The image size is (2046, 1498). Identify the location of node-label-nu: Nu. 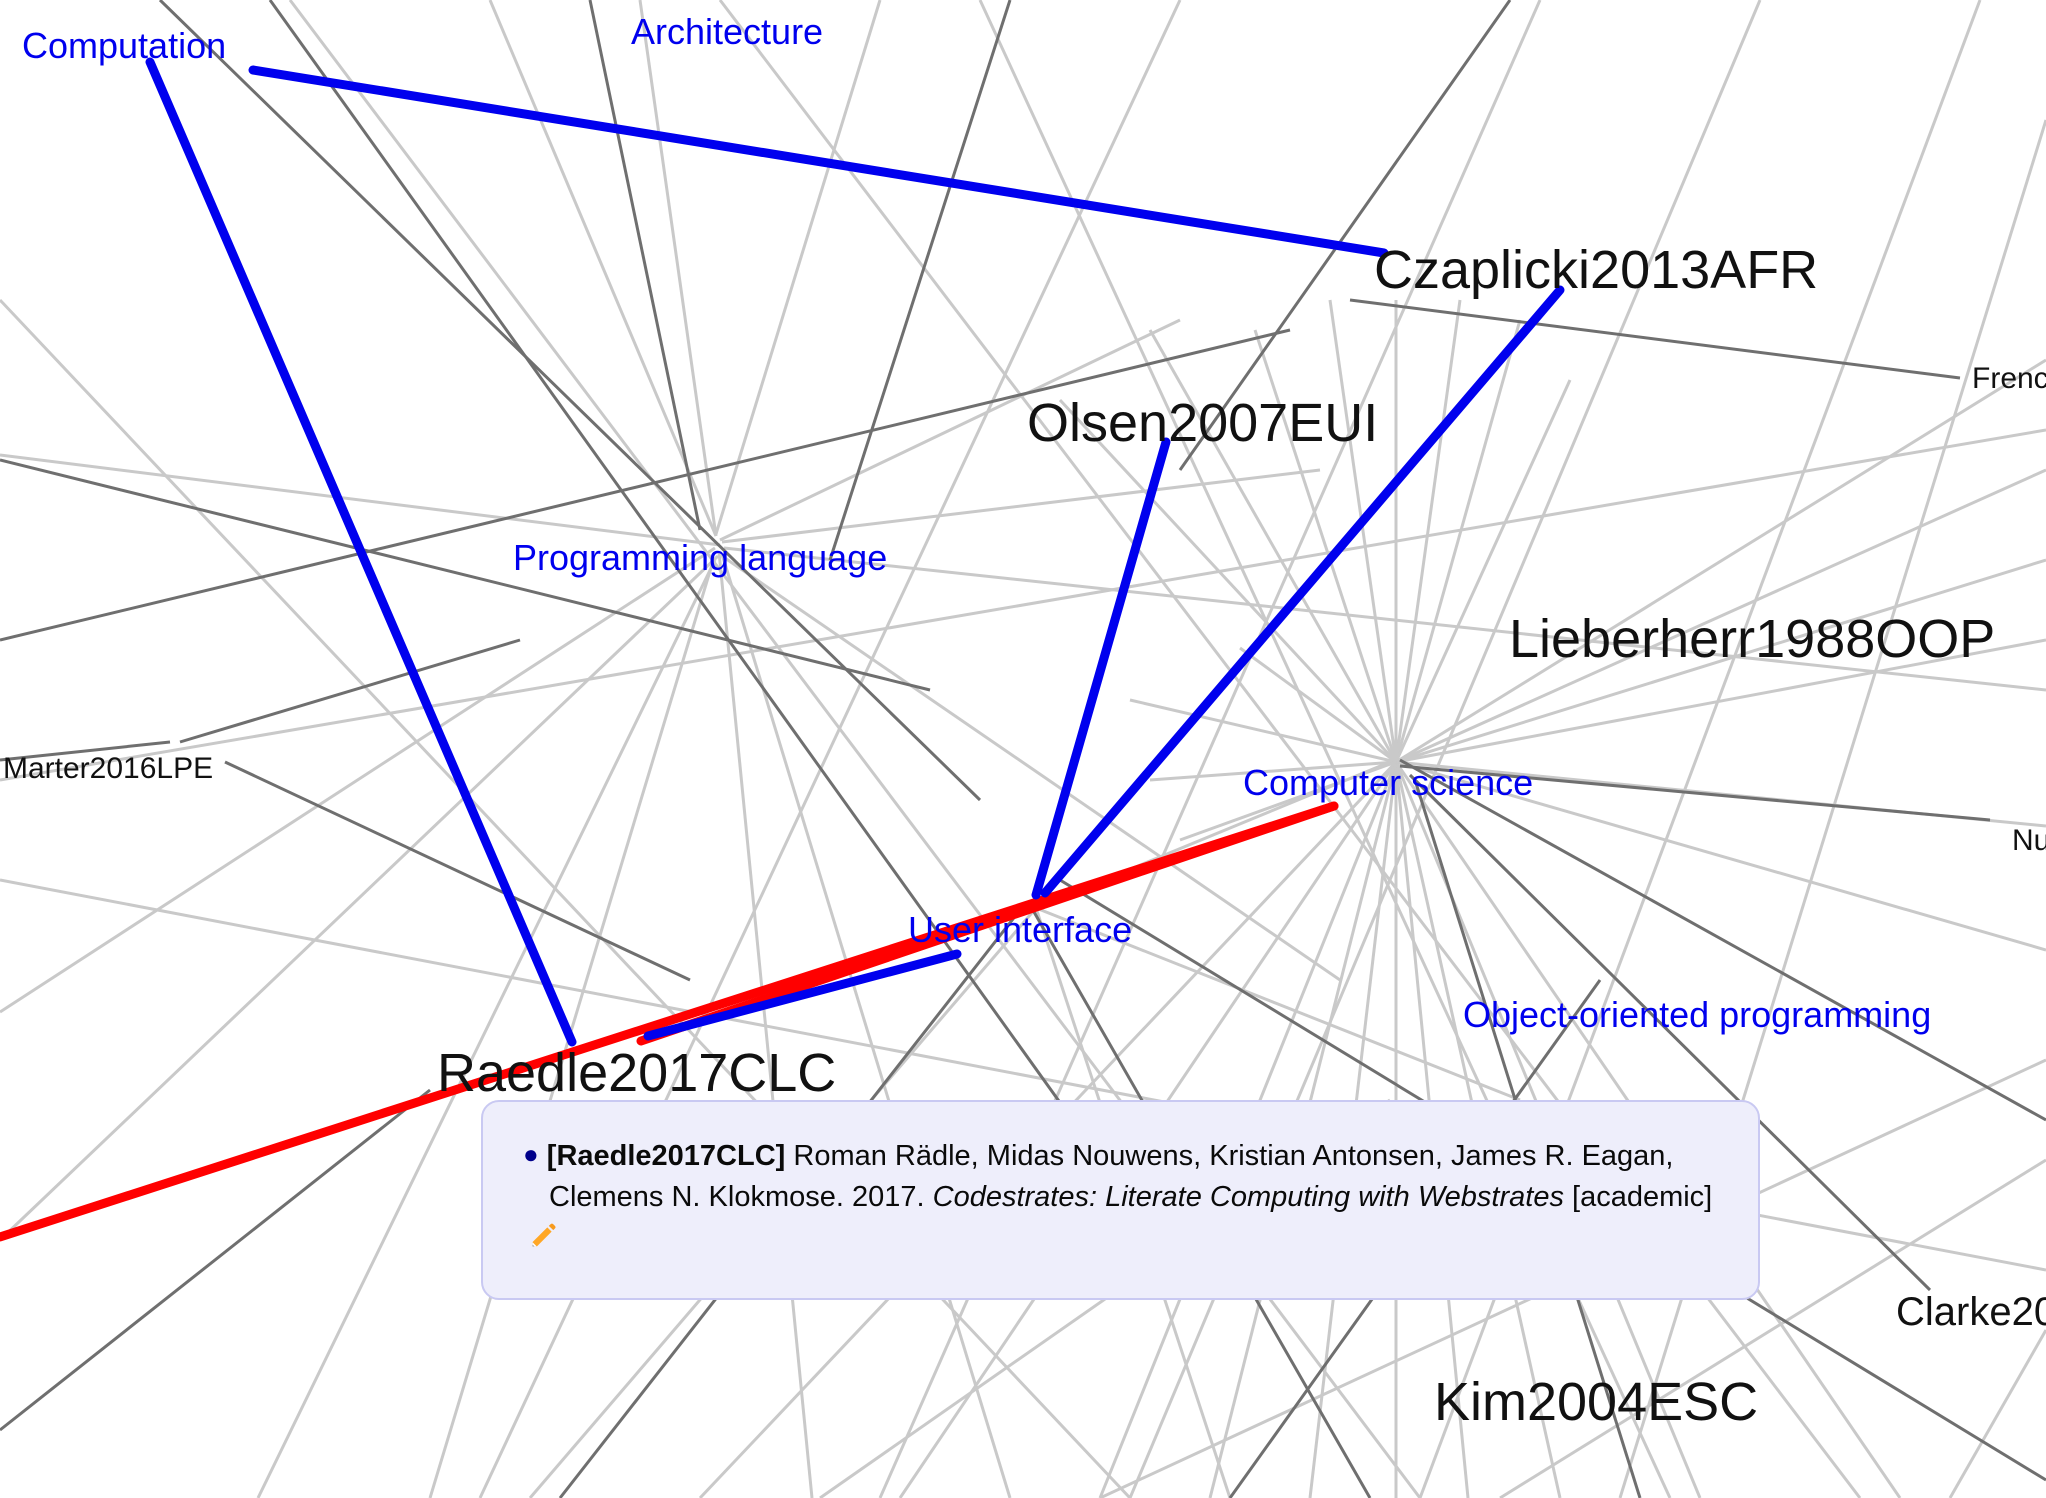
(2029, 840).